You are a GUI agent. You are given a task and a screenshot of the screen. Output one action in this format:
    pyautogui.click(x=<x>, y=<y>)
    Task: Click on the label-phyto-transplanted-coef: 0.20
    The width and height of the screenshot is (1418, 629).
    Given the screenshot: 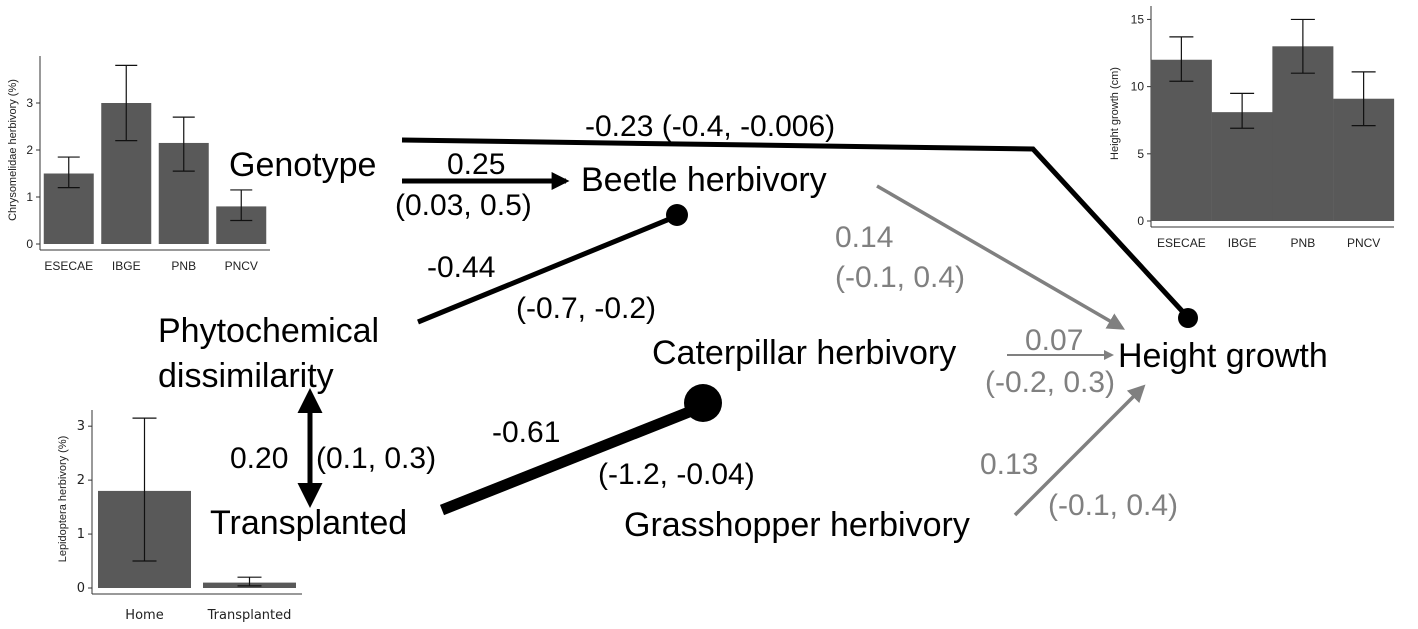 What is the action you would take?
    pyautogui.click(x=259, y=458)
    